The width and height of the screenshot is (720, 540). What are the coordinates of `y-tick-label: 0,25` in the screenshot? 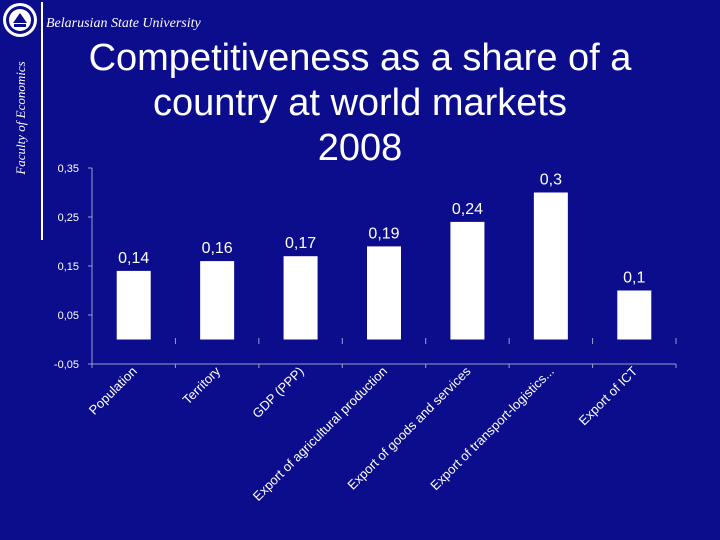 It's located at (68, 218).